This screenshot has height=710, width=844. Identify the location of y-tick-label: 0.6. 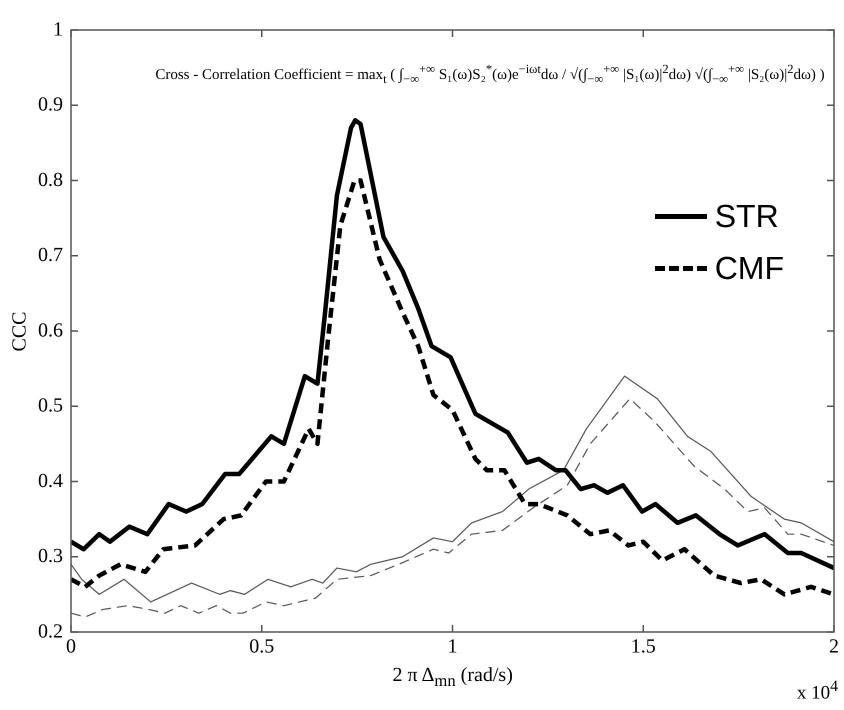
(50, 330).